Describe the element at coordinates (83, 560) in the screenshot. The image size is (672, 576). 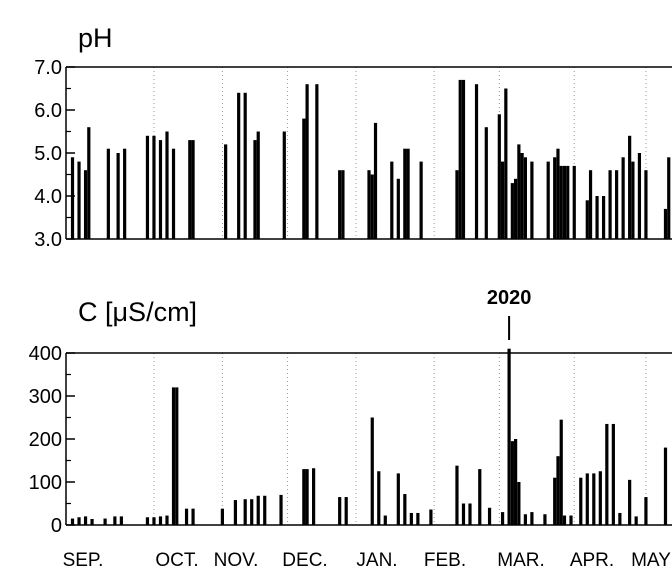
I see `month-label: SEP.` at that location.